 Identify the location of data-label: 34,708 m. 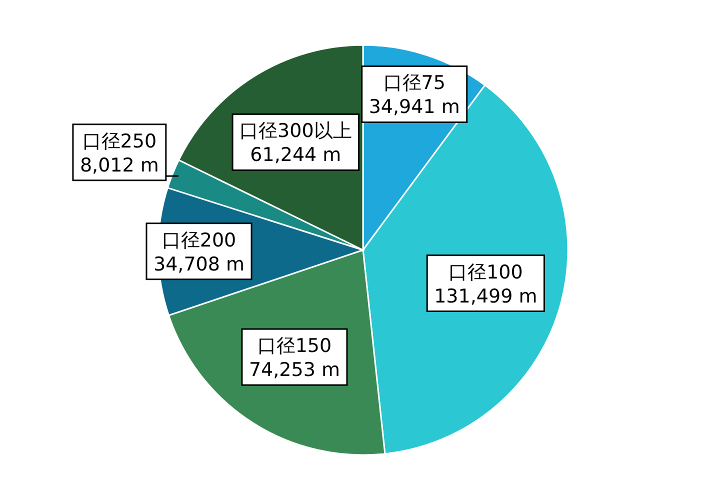
(199, 264).